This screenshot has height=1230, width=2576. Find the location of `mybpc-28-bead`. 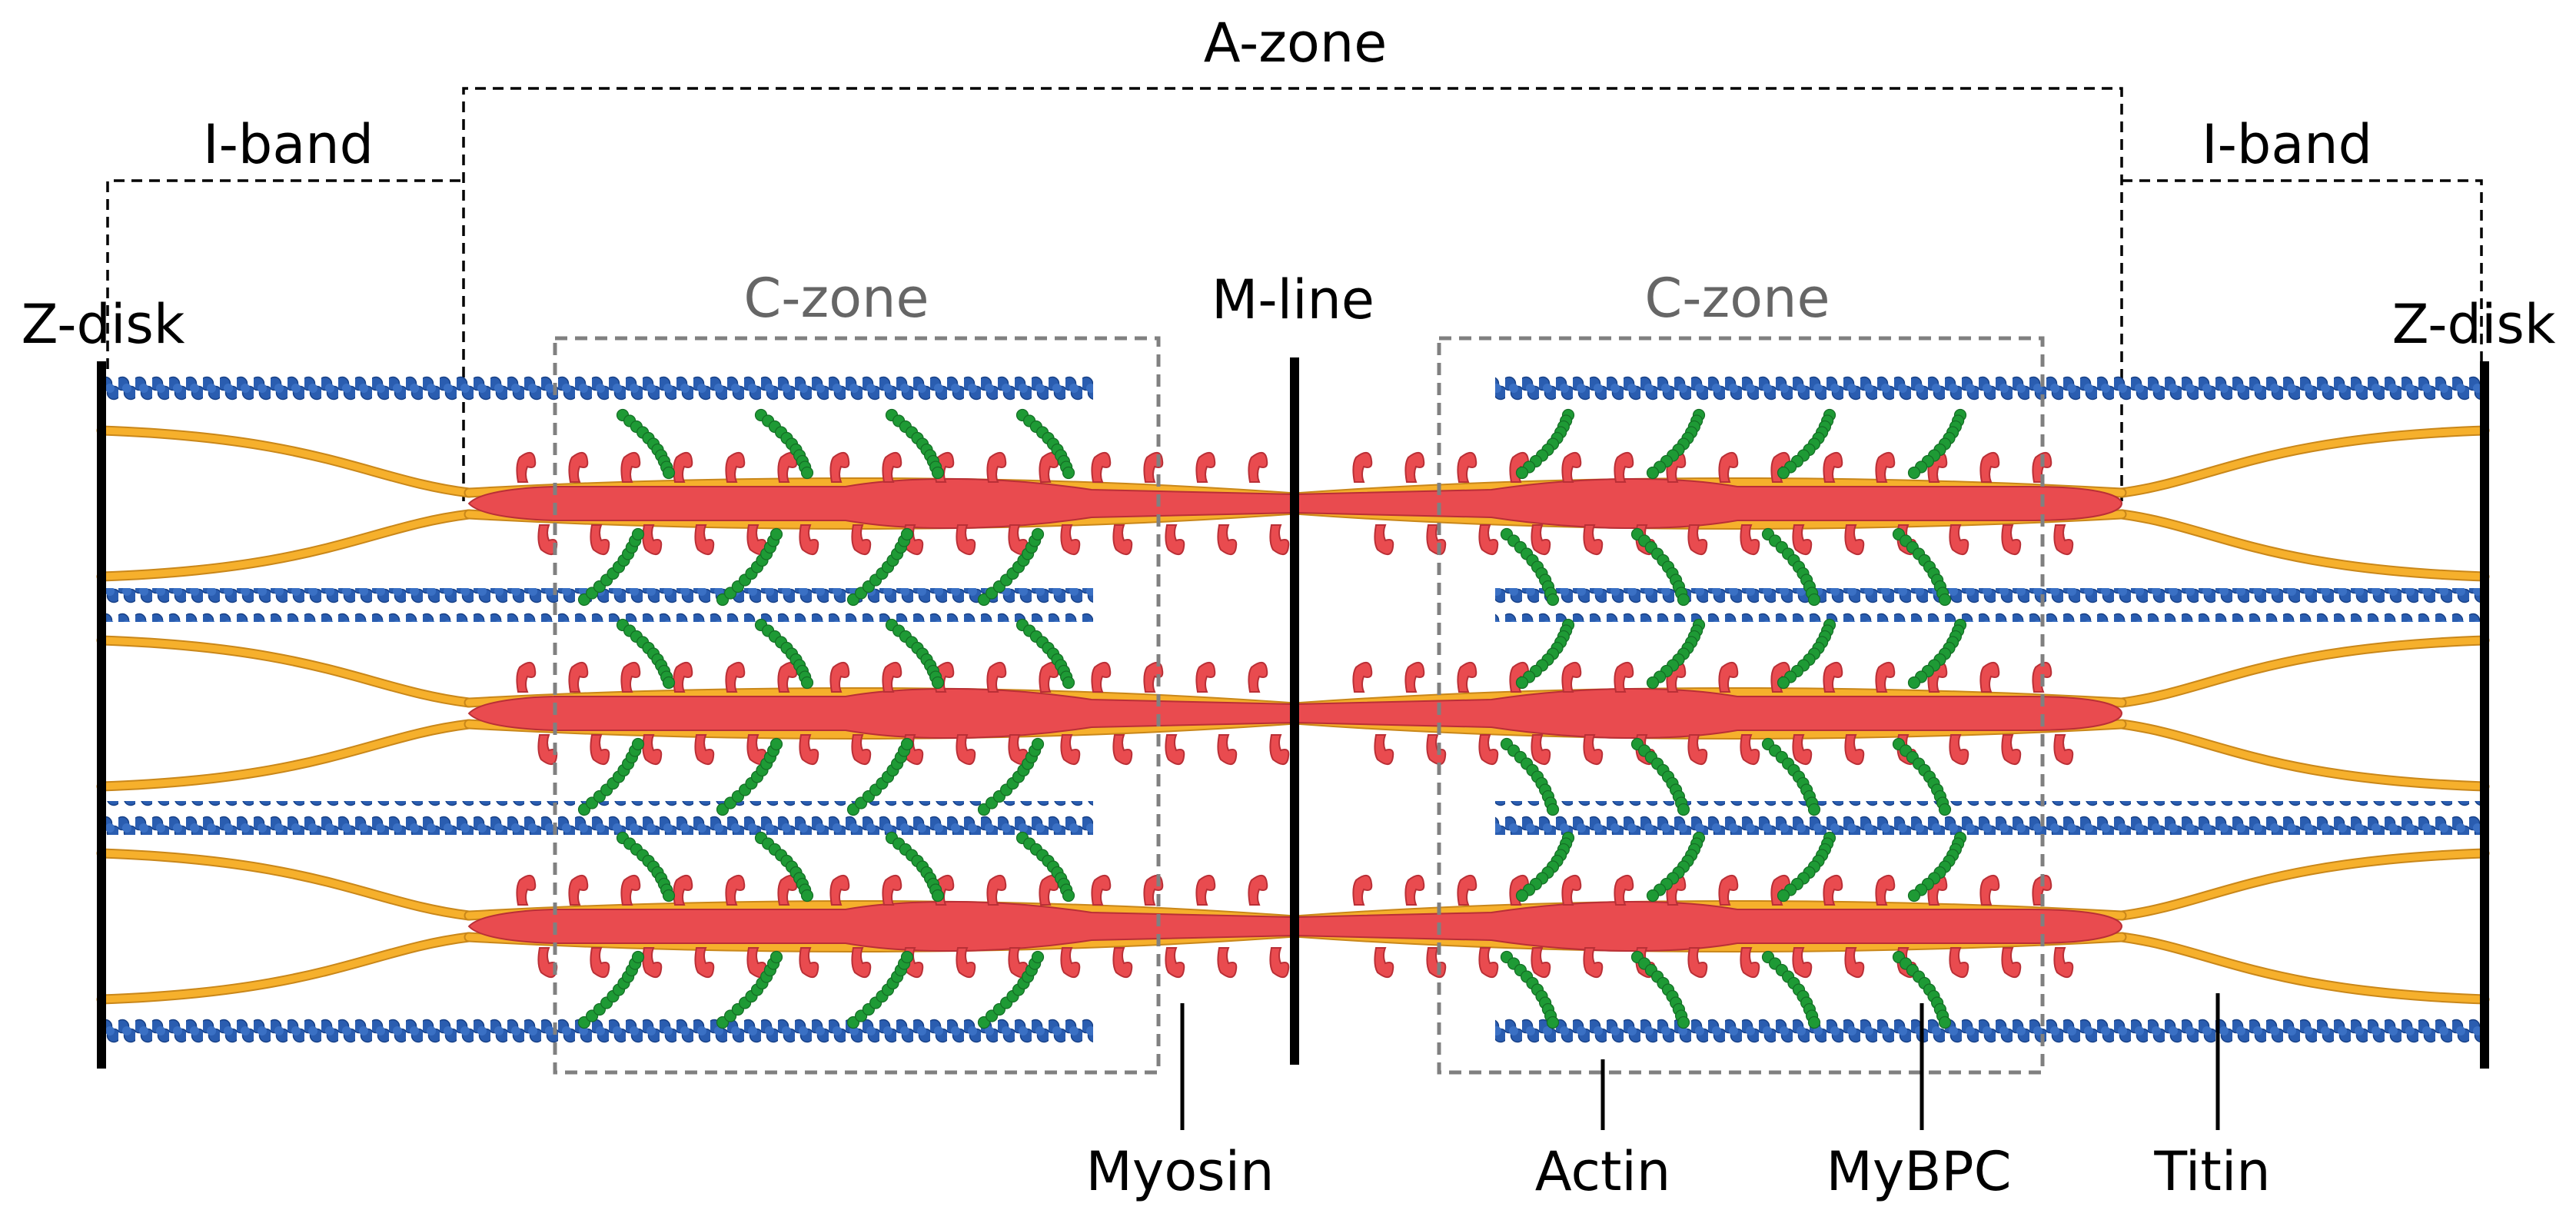

mybpc-28-bead is located at coordinates (1684, 809).